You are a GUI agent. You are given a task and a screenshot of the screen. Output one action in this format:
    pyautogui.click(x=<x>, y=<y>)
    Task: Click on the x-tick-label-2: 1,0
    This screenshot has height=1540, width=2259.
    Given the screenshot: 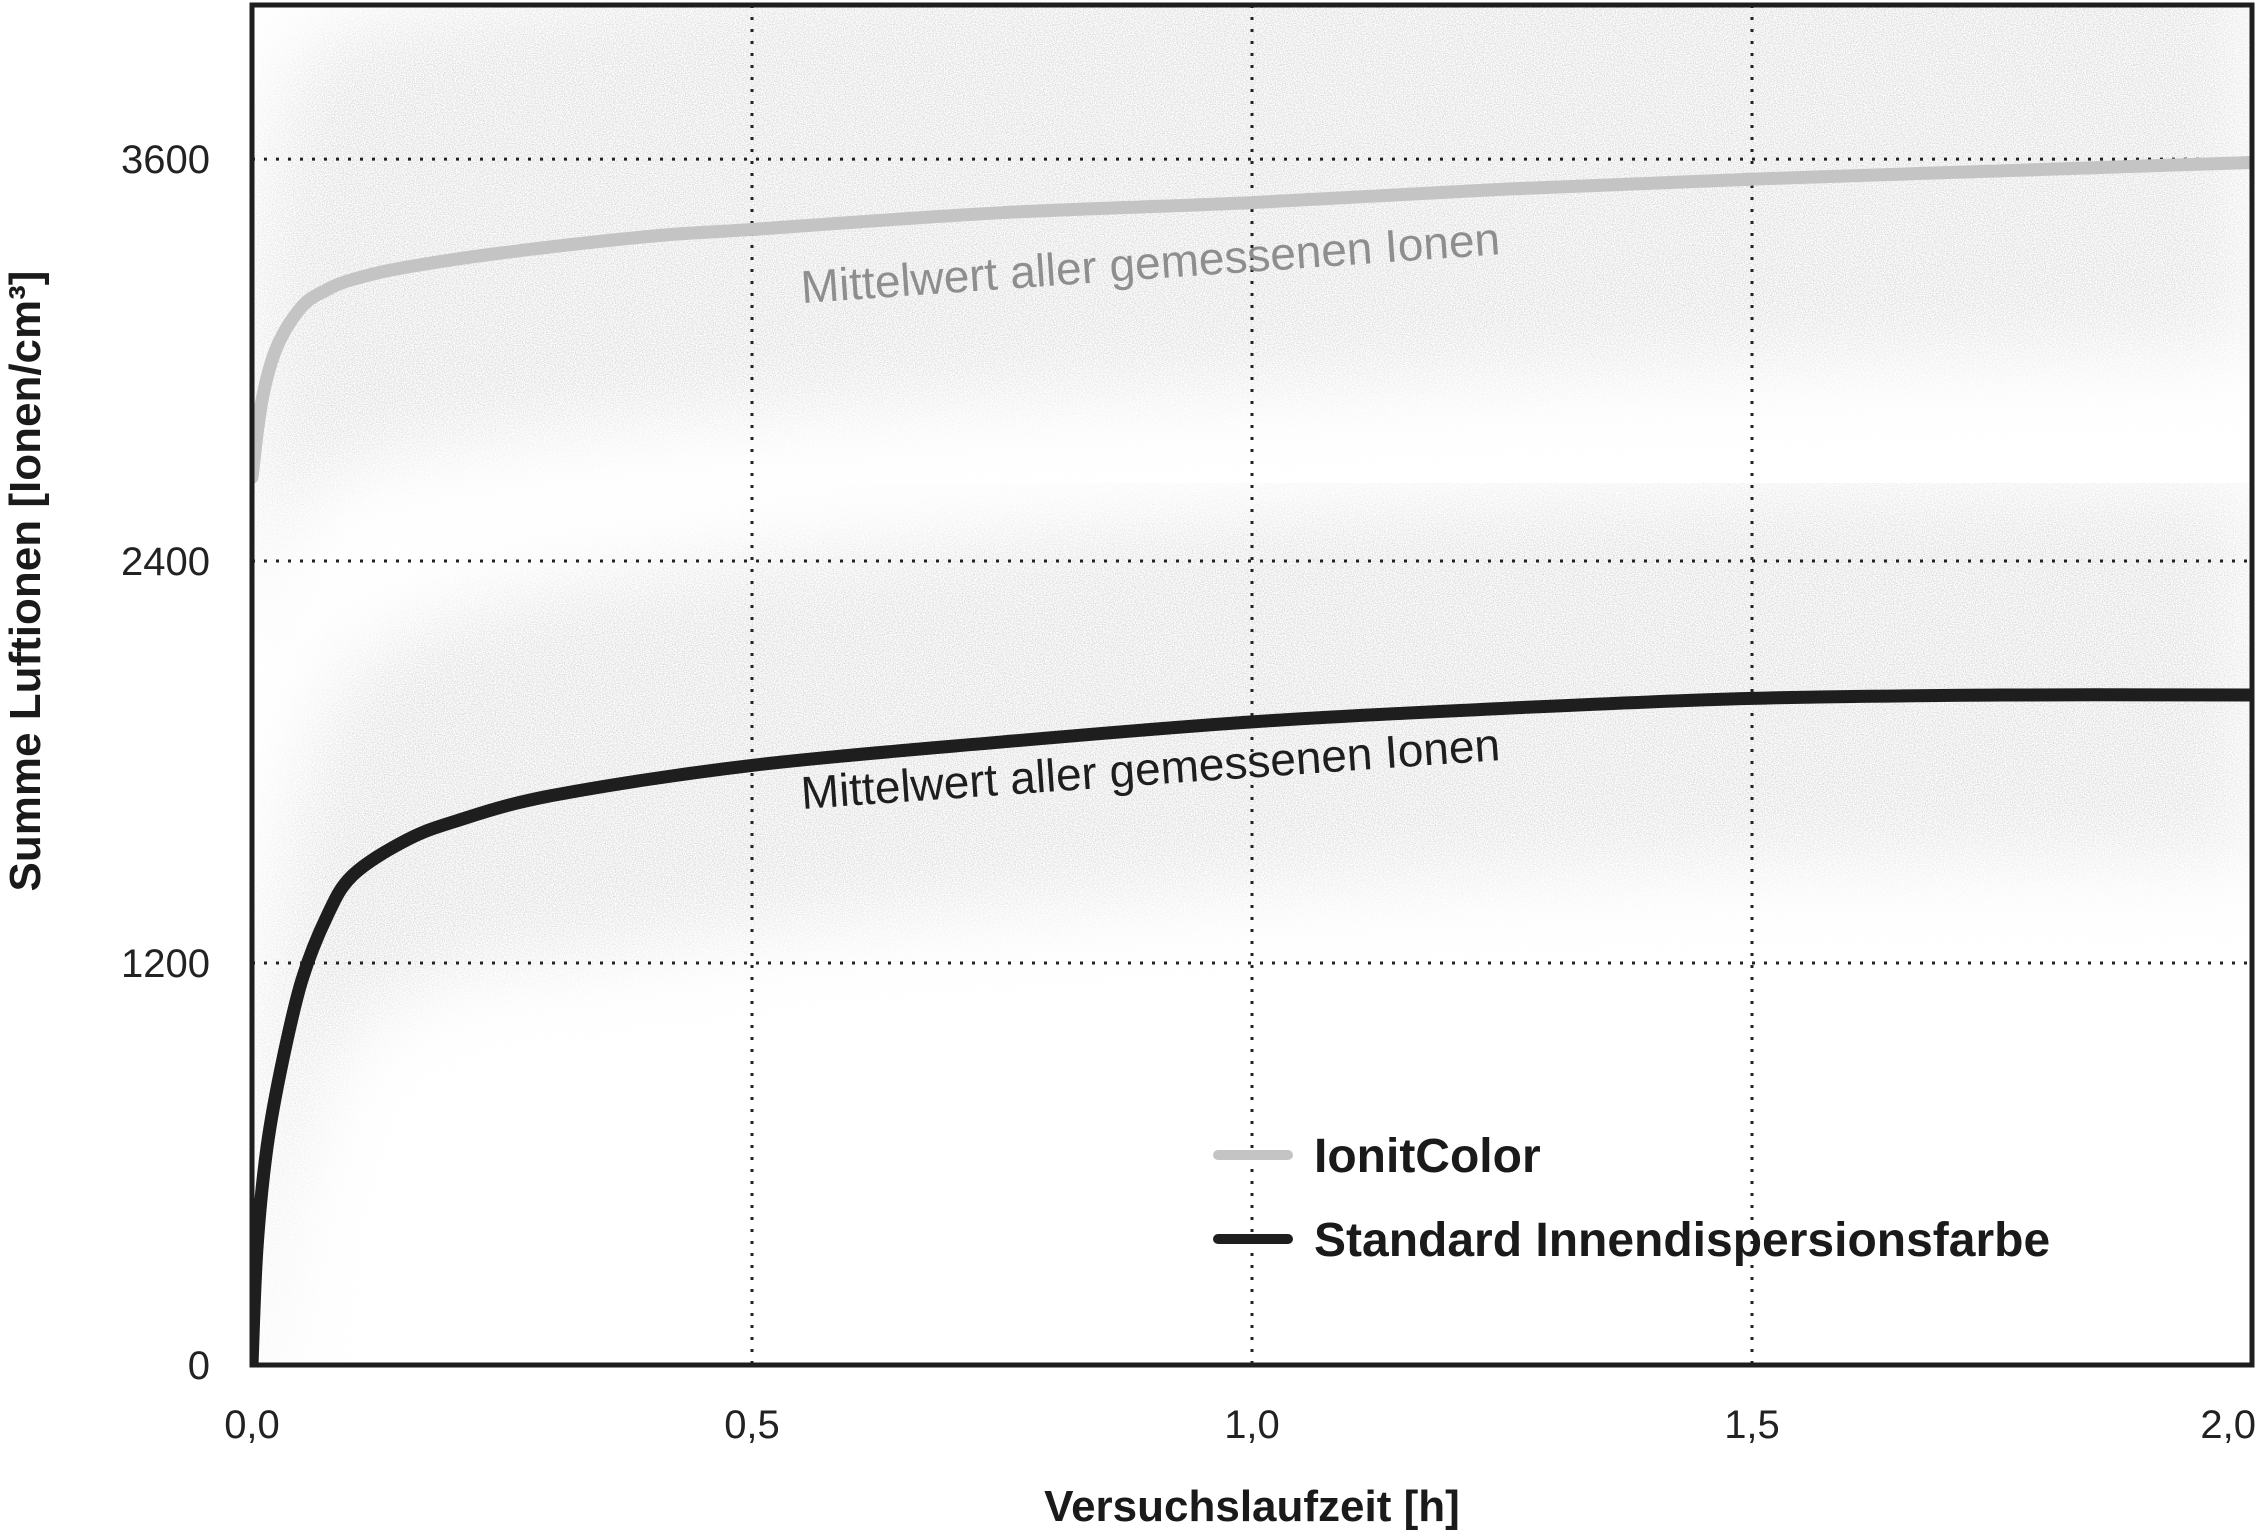 What is the action you would take?
    pyautogui.click(x=1252, y=1425)
    